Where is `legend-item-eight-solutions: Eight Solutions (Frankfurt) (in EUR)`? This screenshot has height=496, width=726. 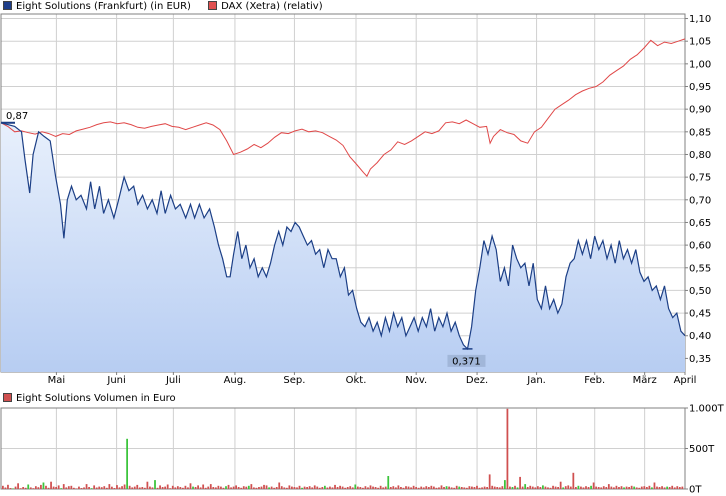
legend-item-eight-solutions: Eight Solutions (Frankfurt) (in EUR) is located at coordinates (97, 6).